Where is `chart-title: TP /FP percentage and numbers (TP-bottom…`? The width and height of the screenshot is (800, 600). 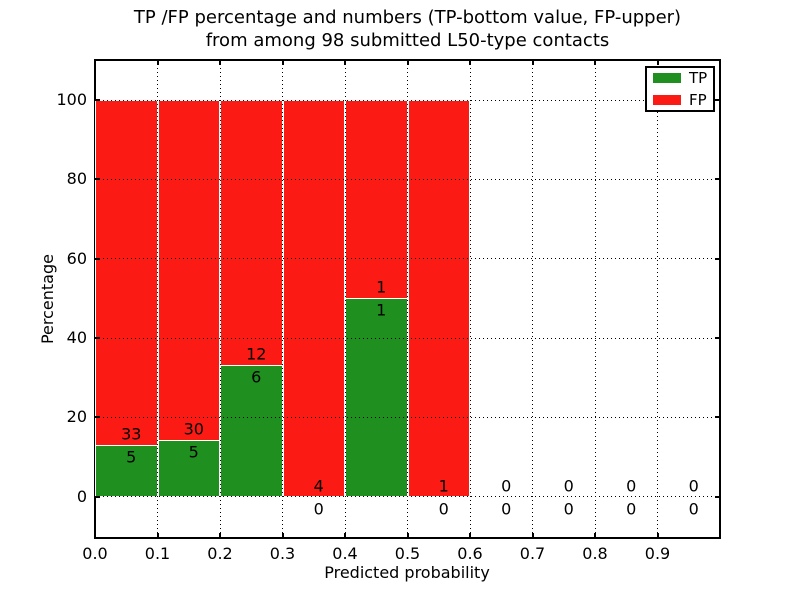 chart-title: TP /FP percentage and numbers (TP-bottom… is located at coordinates (407, 29).